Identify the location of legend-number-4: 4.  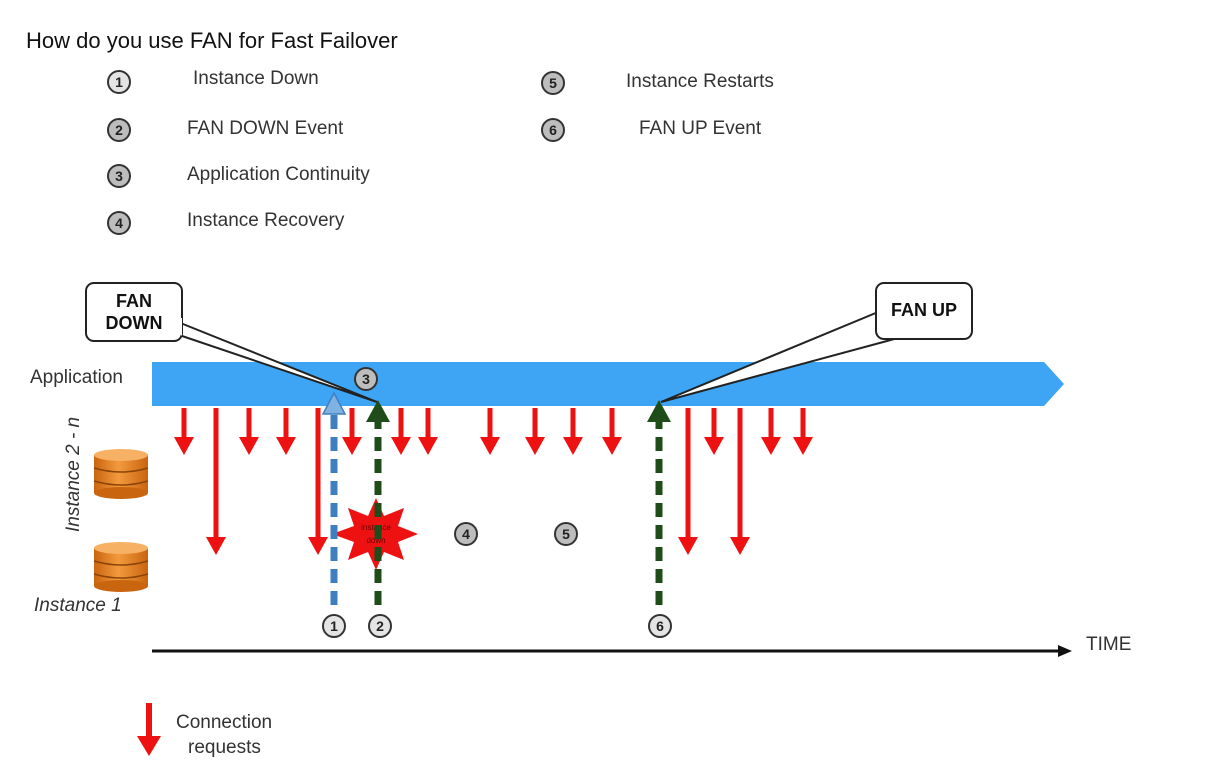
(119, 223).